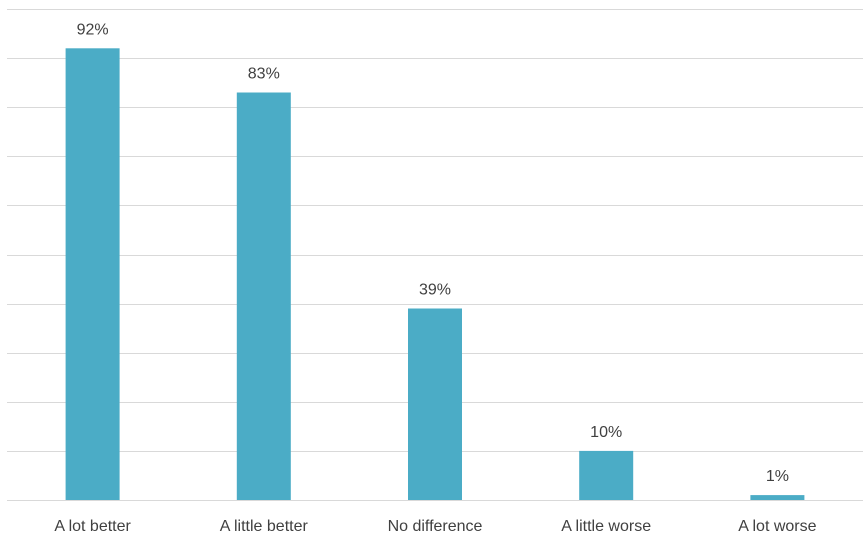 This screenshot has height=542, width=865. I want to click on x-tick-label: A little worse, so click(606, 526).